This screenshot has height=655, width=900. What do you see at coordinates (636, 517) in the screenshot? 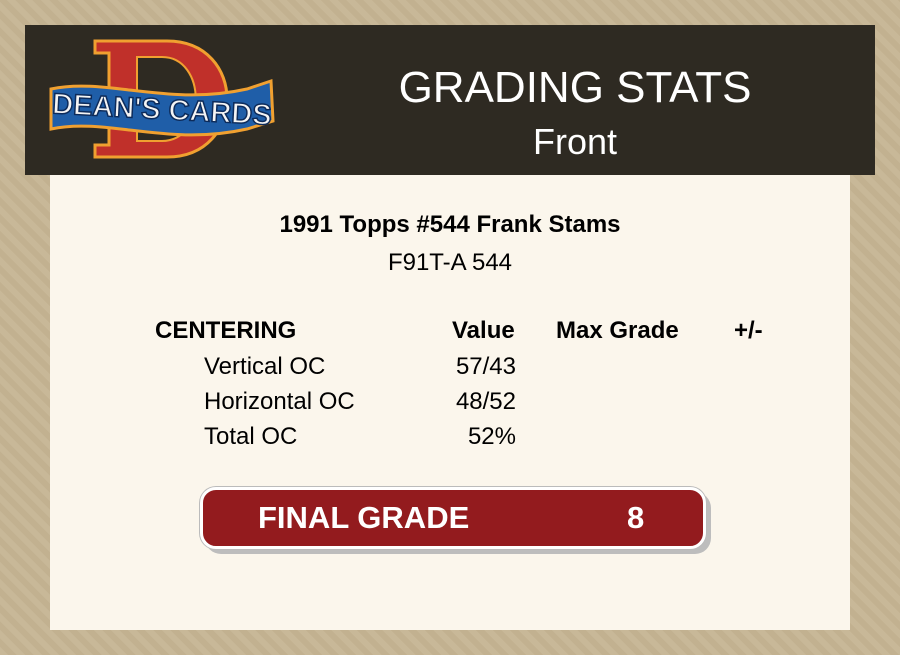
I see `final-grade-value: 8` at bounding box center [636, 517].